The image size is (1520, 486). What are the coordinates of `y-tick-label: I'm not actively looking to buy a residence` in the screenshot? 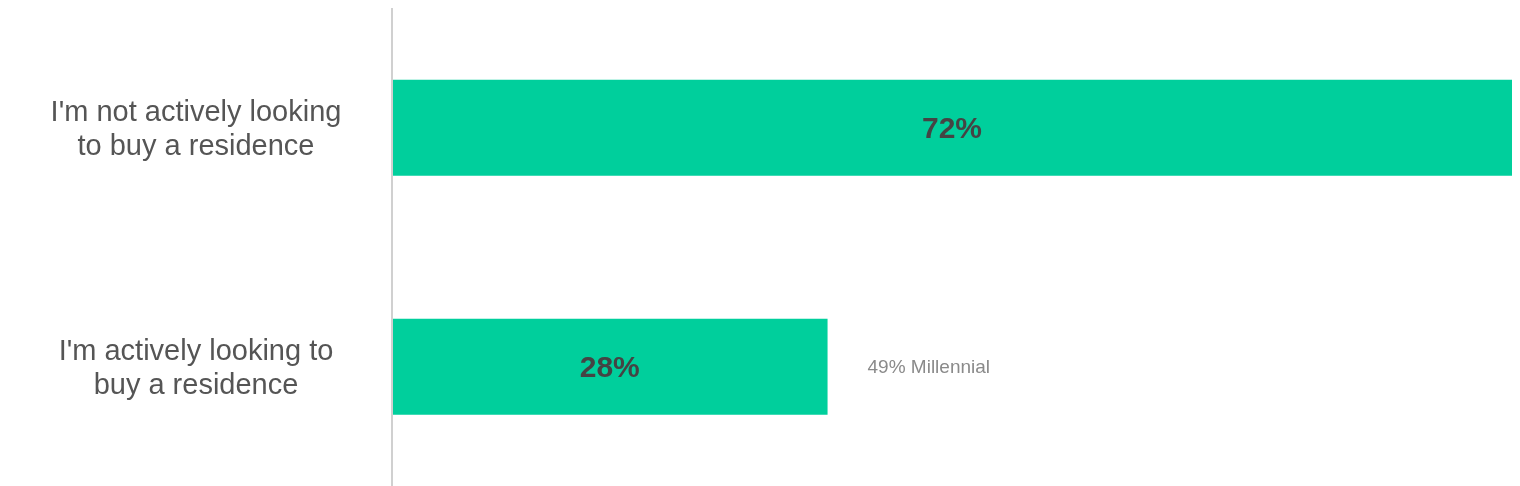 It's located at (196, 127).